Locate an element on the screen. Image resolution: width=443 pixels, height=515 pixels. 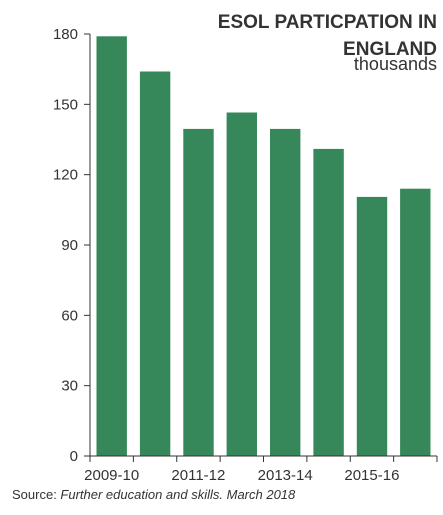
source-label: Source: is located at coordinates (36, 494).